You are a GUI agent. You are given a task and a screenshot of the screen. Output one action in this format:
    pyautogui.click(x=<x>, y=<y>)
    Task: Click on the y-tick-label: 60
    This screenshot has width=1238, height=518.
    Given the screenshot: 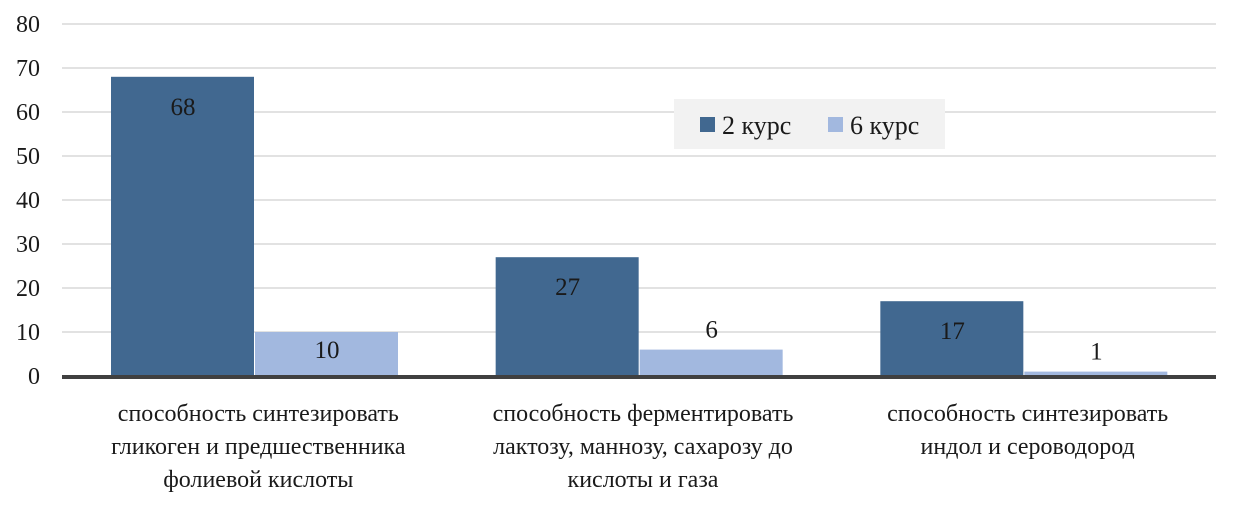 What is the action you would take?
    pyautogui.click(x=28, y=113)
    